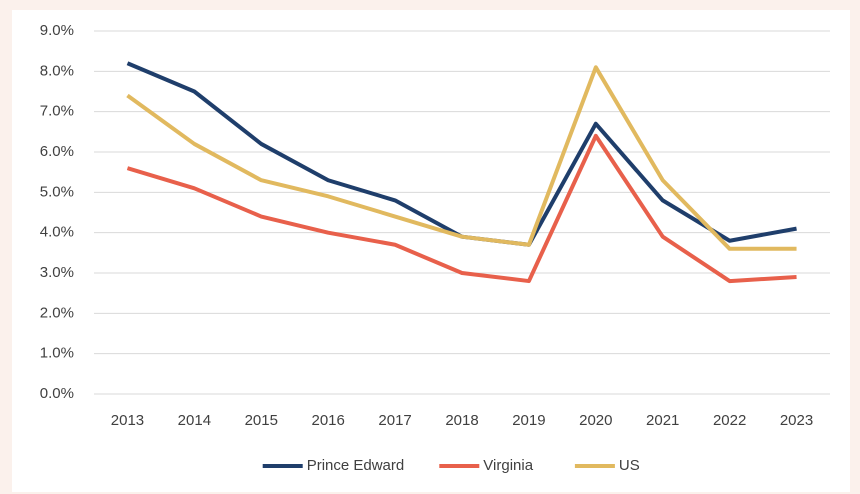  Describe the element at coordinates (57, 232) in the screenshot. I see `y-tick-label: 4.0%` at that location.